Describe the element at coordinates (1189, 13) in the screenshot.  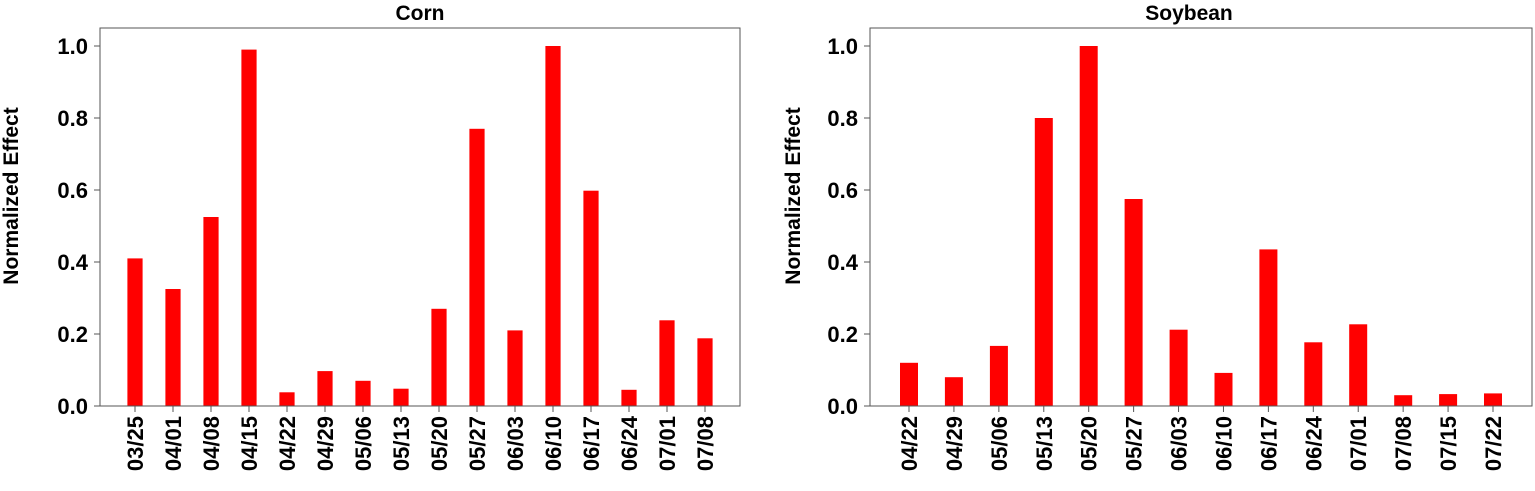
I see `chart-title: Soybean` at that location.